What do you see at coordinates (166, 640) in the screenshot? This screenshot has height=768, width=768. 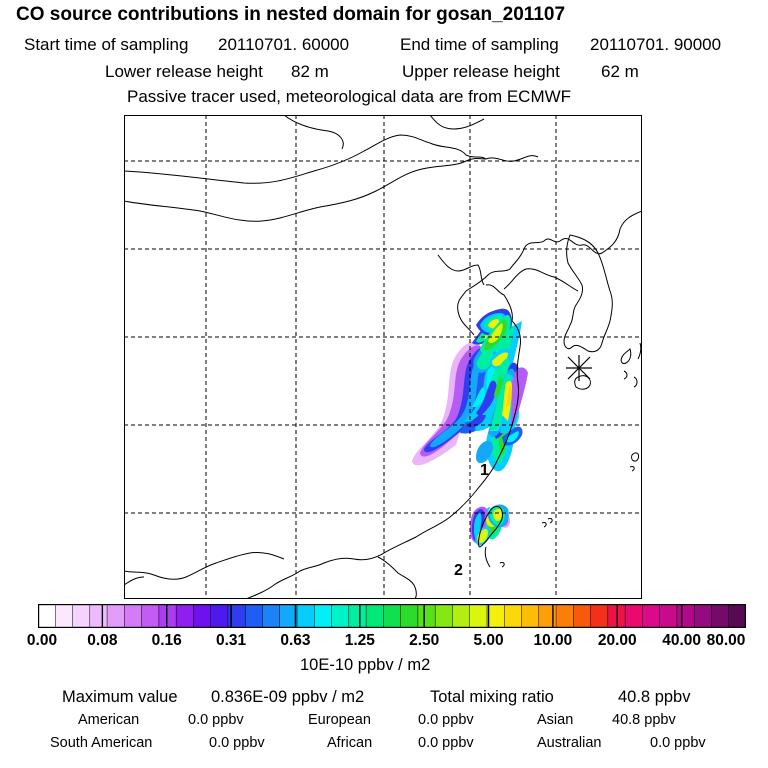 I see `colorbar-tick-label: 0.16` at bounding box center [166, 640].